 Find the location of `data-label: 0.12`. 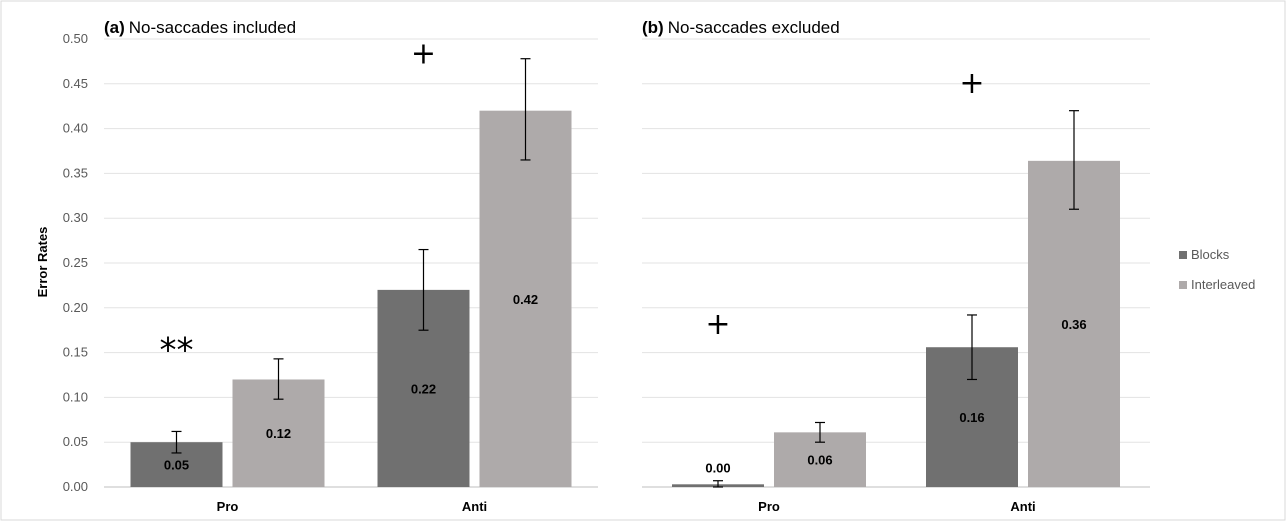

data-label: 0.12 is located at coordinates (278, 433).